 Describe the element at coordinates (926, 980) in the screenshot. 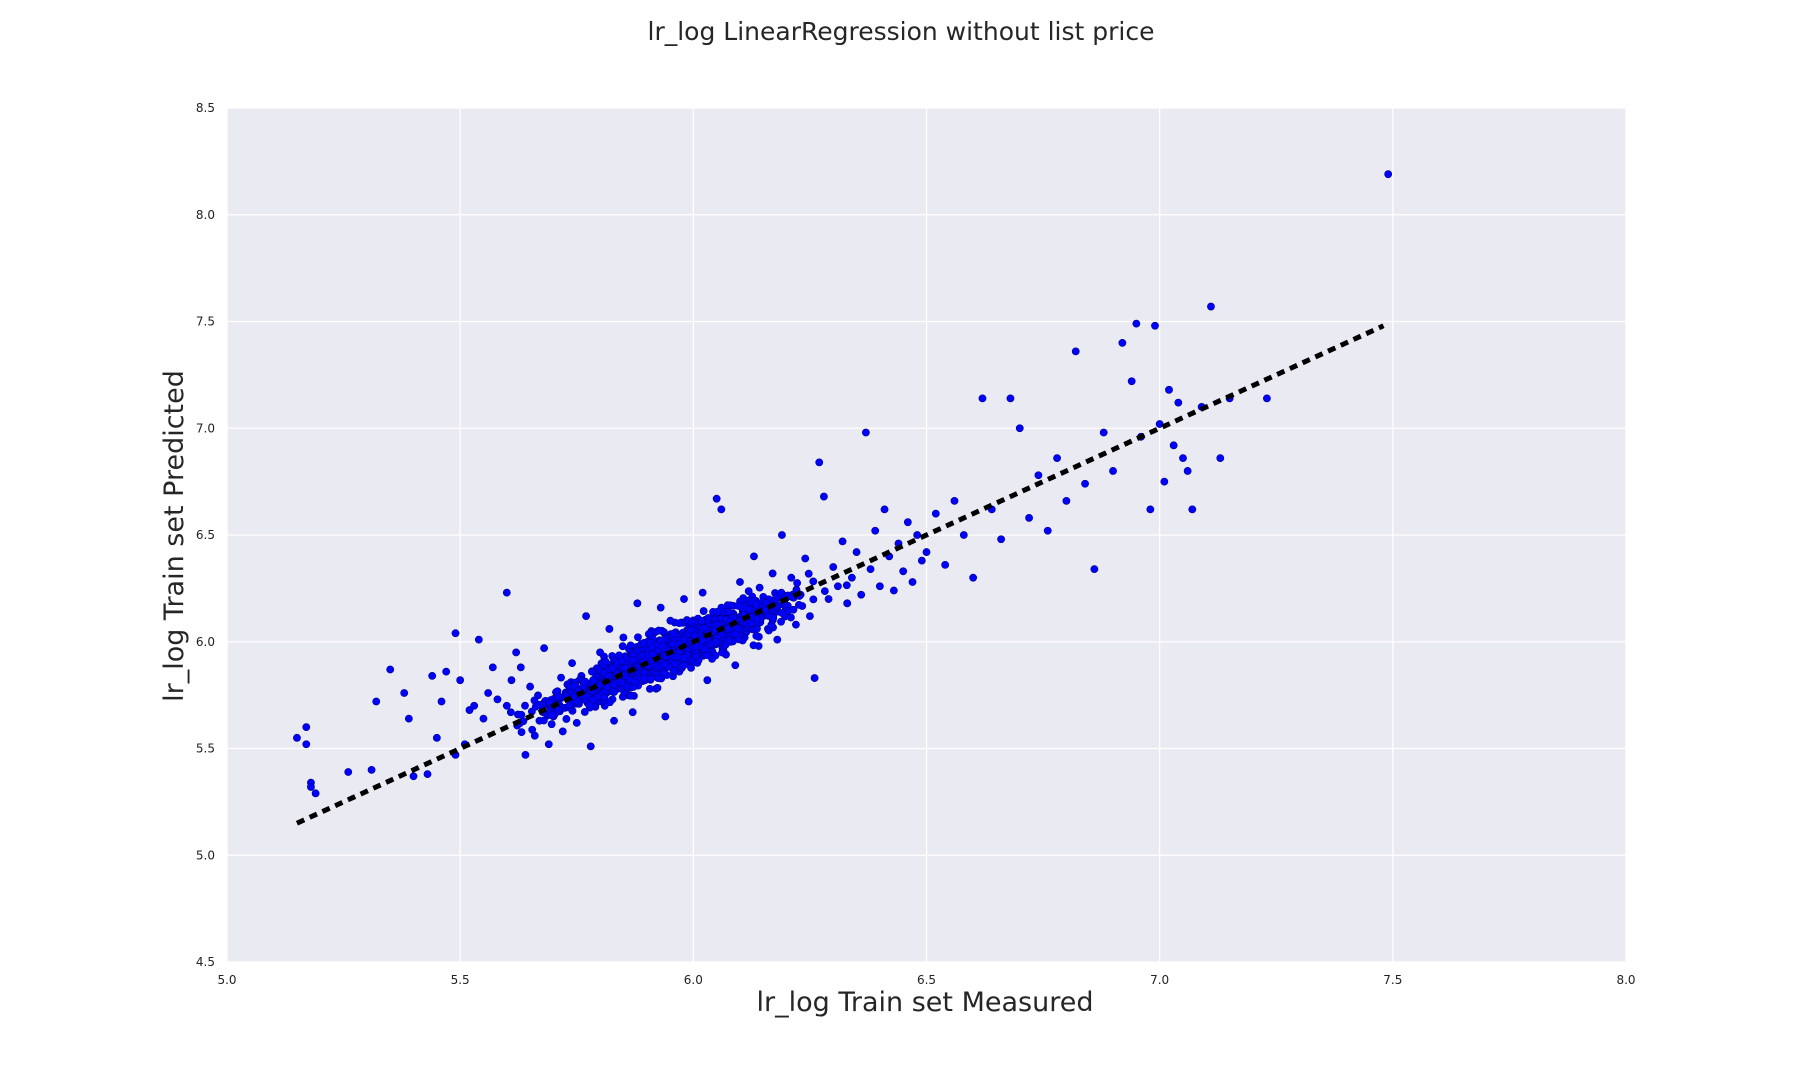

I see `x-axis-ticks: 5.0 5.5 6.0 6.5 7.0 7.5 8.0` at that location.